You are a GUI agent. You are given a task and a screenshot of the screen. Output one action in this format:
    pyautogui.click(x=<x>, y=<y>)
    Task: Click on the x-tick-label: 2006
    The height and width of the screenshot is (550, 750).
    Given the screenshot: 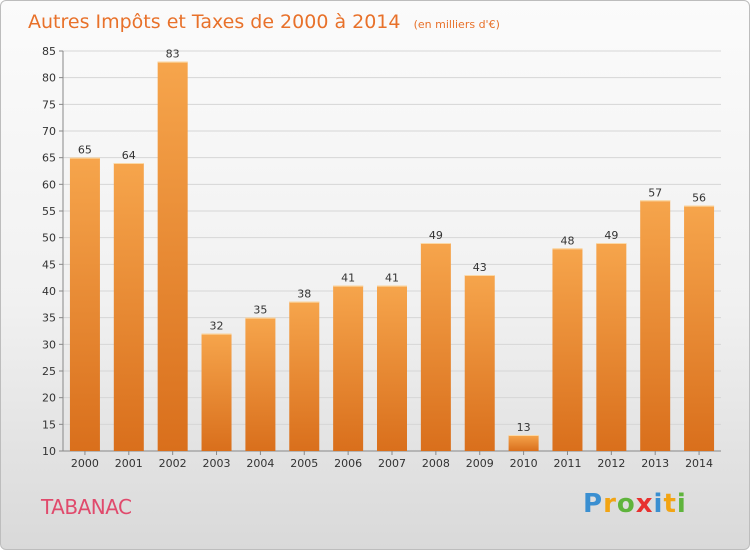 What is the action you would take?
    pyautogui.click(x=348, y=463)
    